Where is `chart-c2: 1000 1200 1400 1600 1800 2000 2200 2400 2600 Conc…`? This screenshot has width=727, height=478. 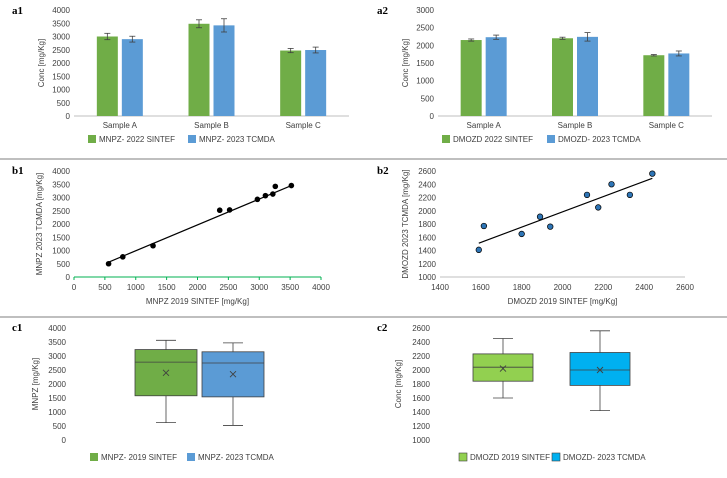
chart-c2: 1000 1200 1400 1600 1800 2000 2200 2400 2600 Conc… is located at coordinates (520, 393).